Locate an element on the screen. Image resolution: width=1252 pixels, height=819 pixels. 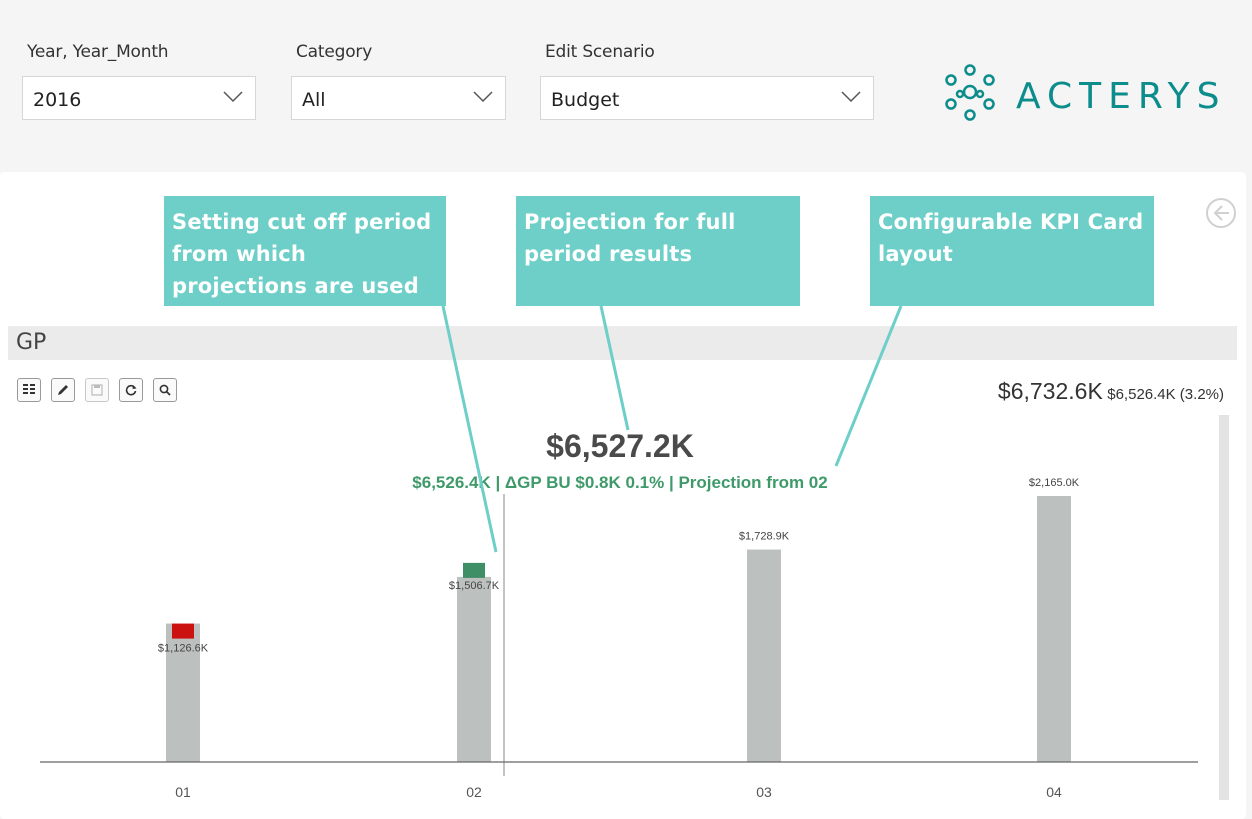
scenario-dropdown-value: Budget is located at coordinates (585, 100).